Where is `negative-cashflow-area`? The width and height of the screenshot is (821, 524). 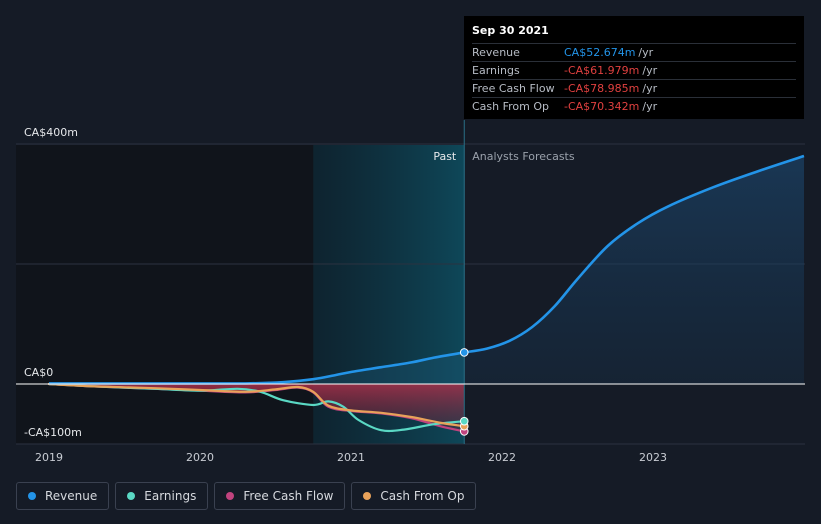
negative-cashflow-area is located at coordinates (257, 408).